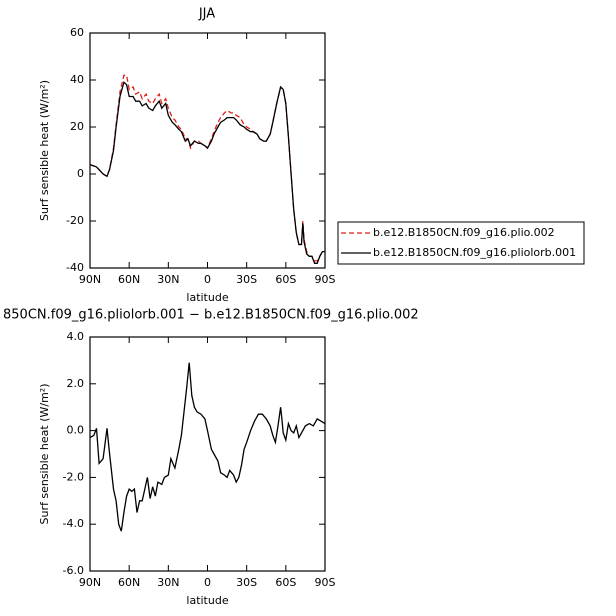 The width and height of the screenshot is (616, 616). Describe the element at coordinates (73, 570) in the screenshot. I see `y-tick-label: -6.0` at that location.